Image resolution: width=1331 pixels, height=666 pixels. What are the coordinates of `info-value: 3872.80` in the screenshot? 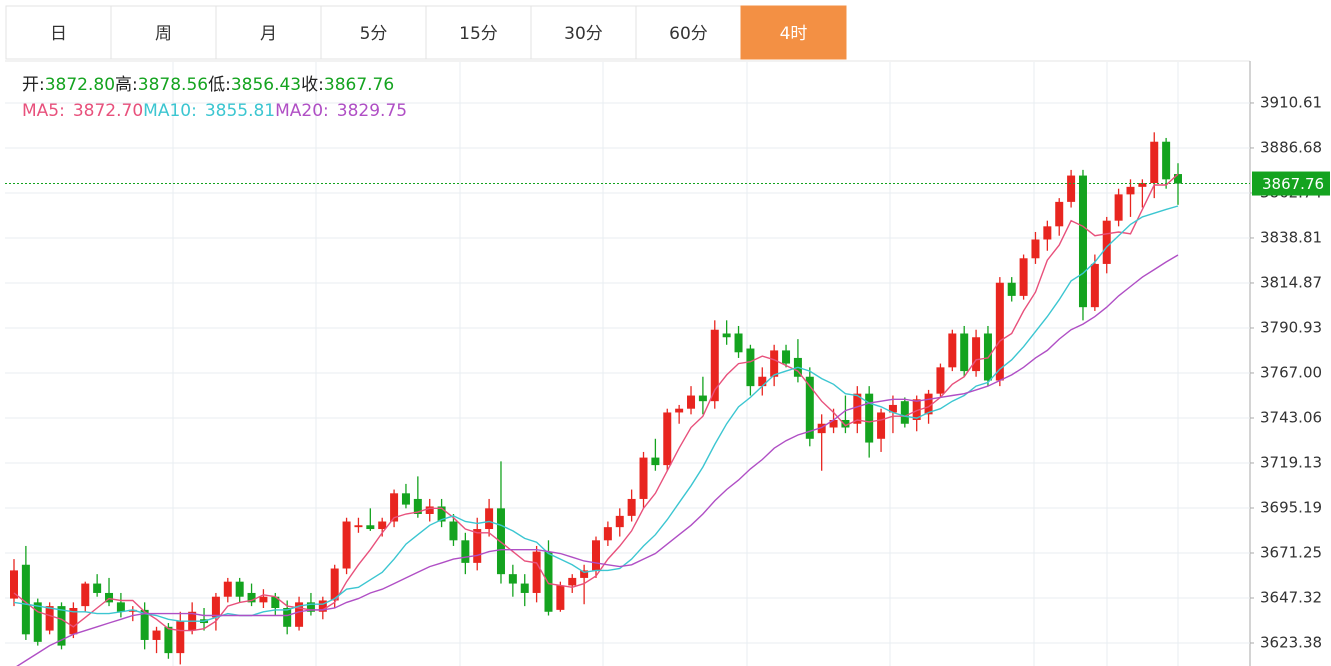 It's located at (80, 85).